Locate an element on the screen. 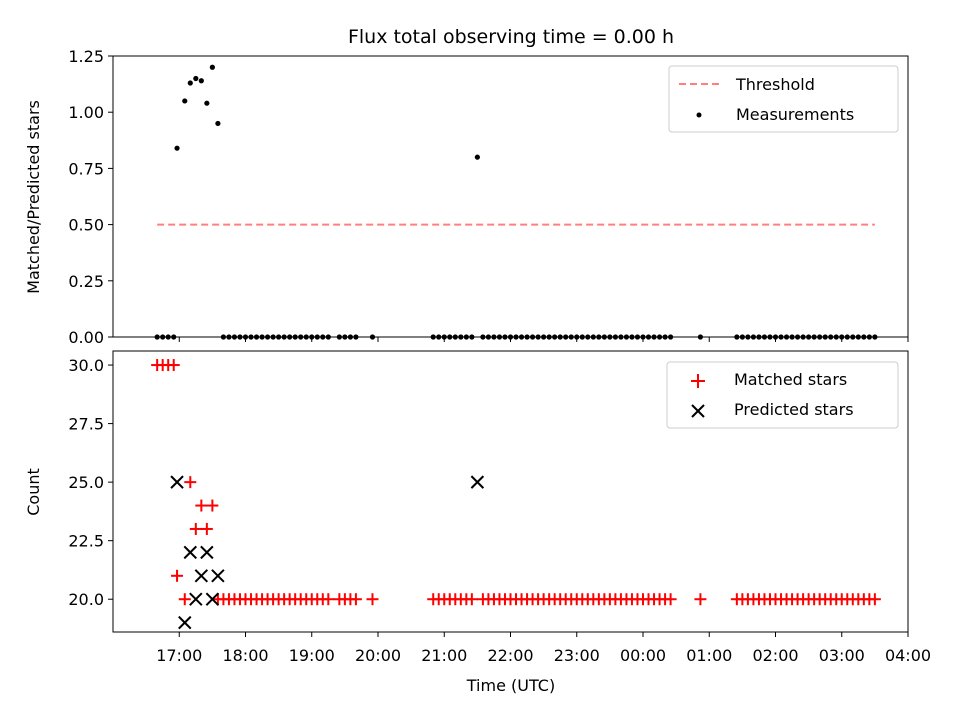 This screenshot has width=960, height=720. x-tick-label: 00:00 is located at coordinates (643, 655).